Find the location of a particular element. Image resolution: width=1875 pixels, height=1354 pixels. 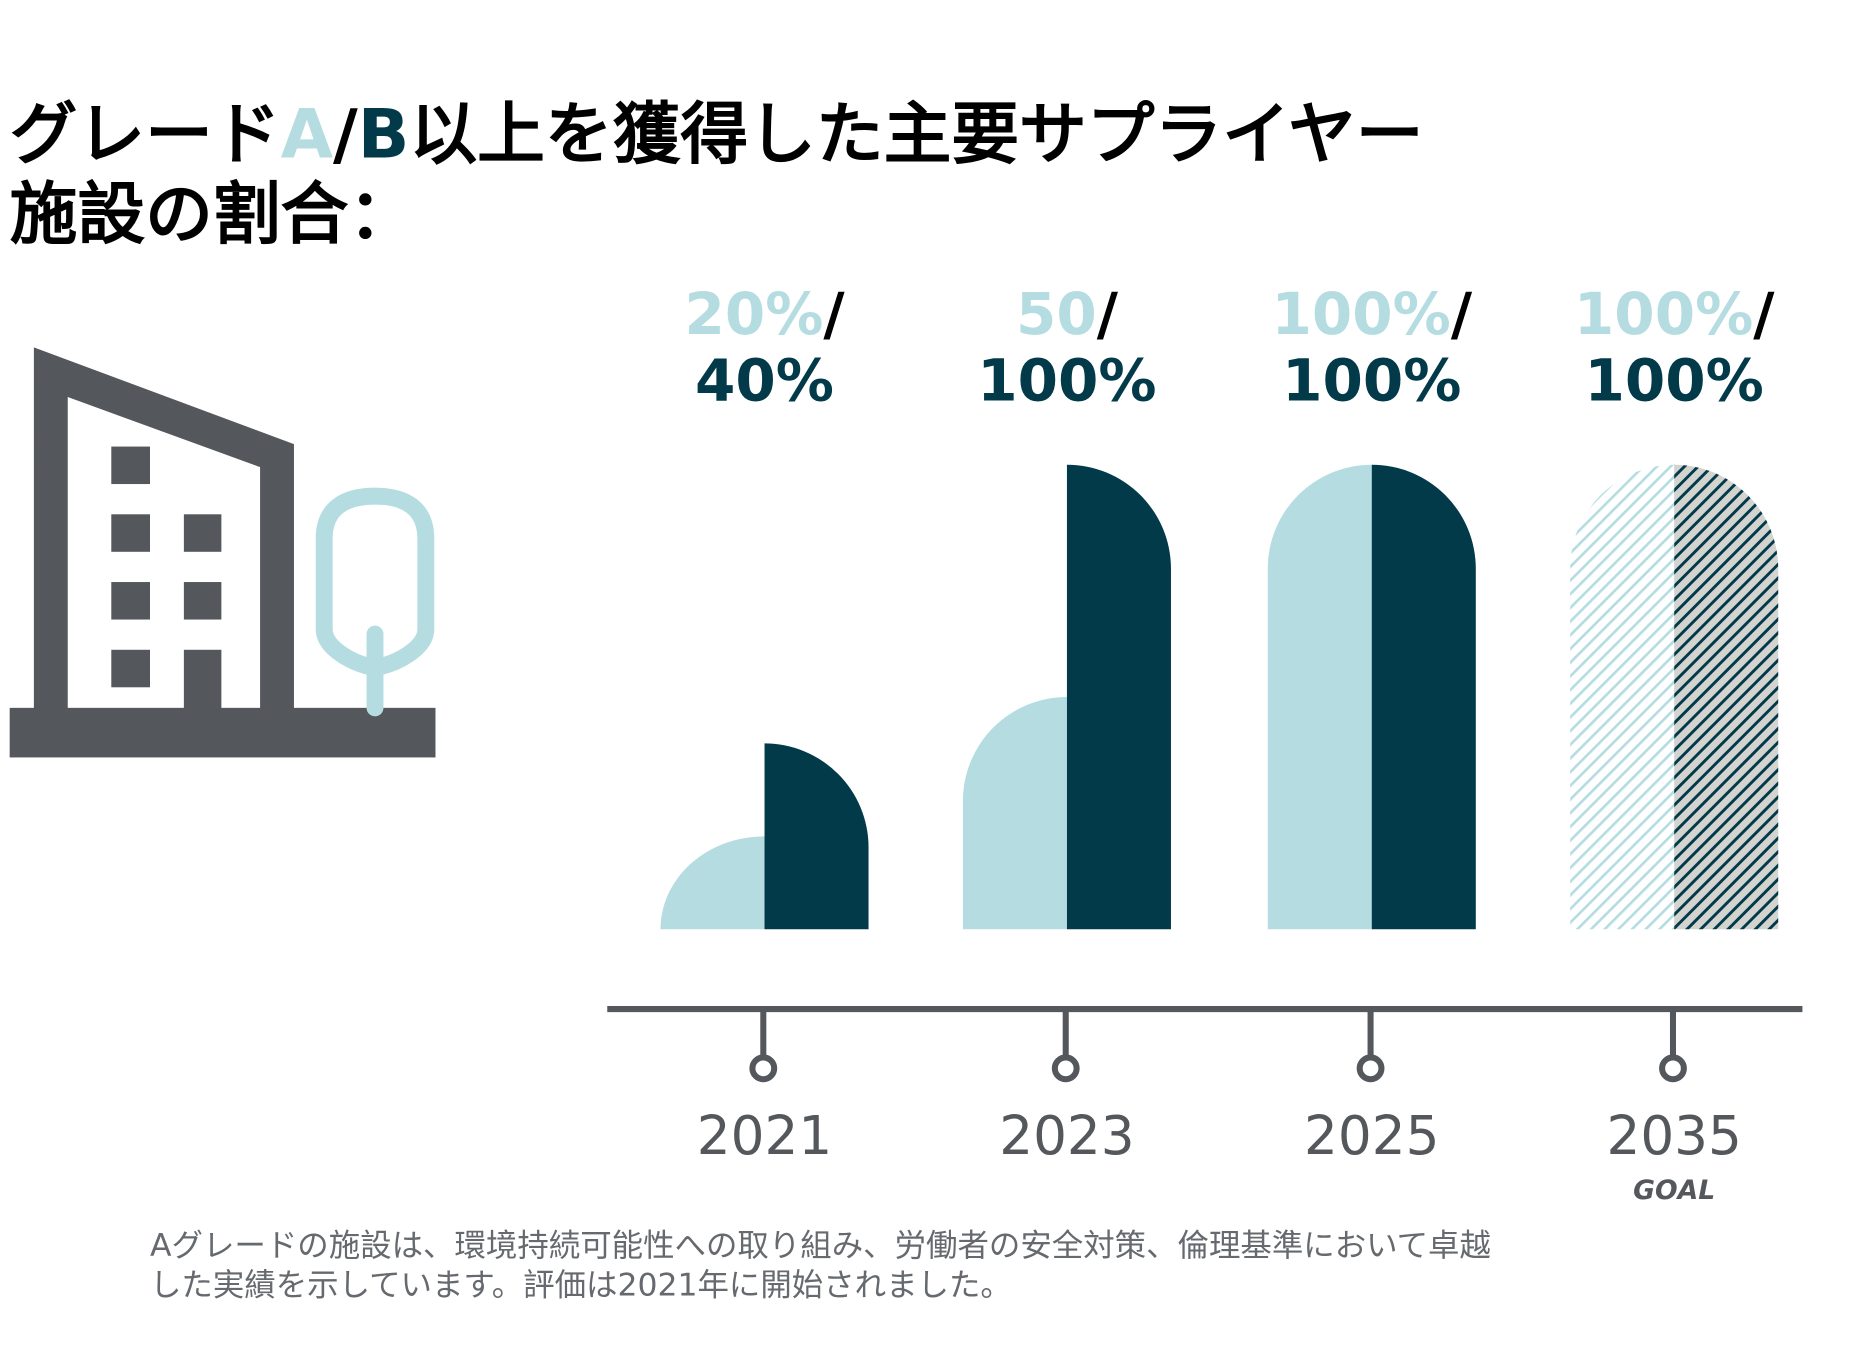

building-icon is located at coordinates (222, 552).